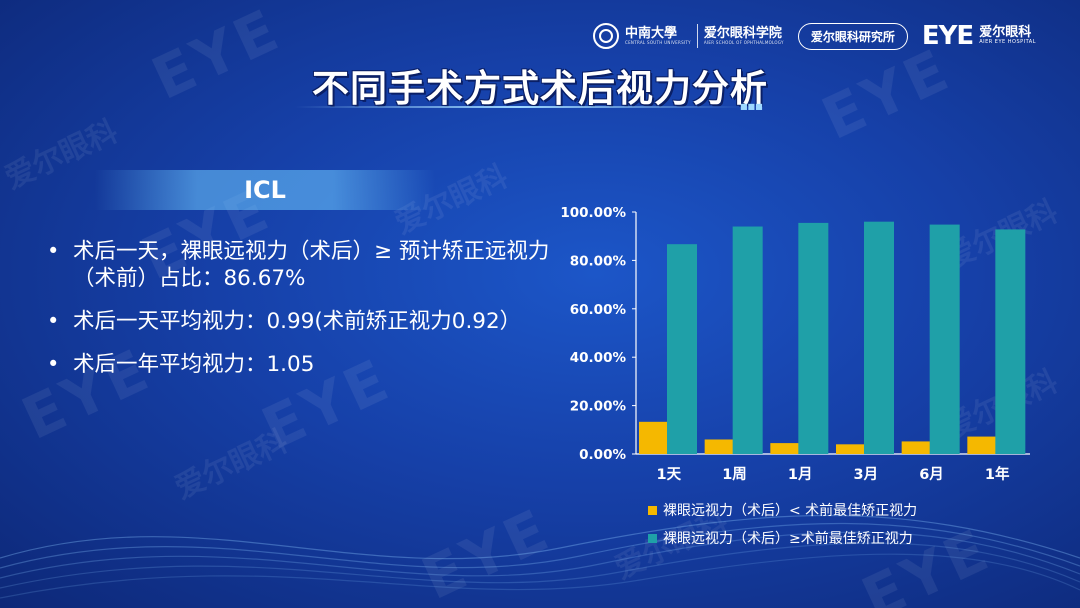 The height and width of the screenshot is (608, 1080). Describe the element at coordinates (788, 539) in the screenshot. I see `legend-label: 裸眼远视力（术后）≥术前最佳矫正视力` at that location.